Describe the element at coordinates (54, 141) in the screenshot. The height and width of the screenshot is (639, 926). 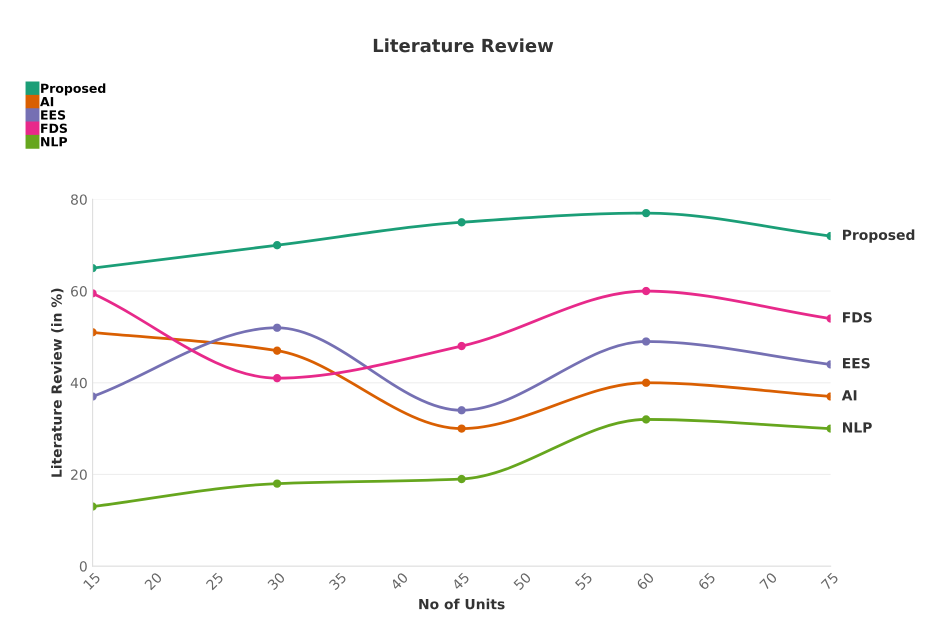
I see `legend-label: NLP` at that location.